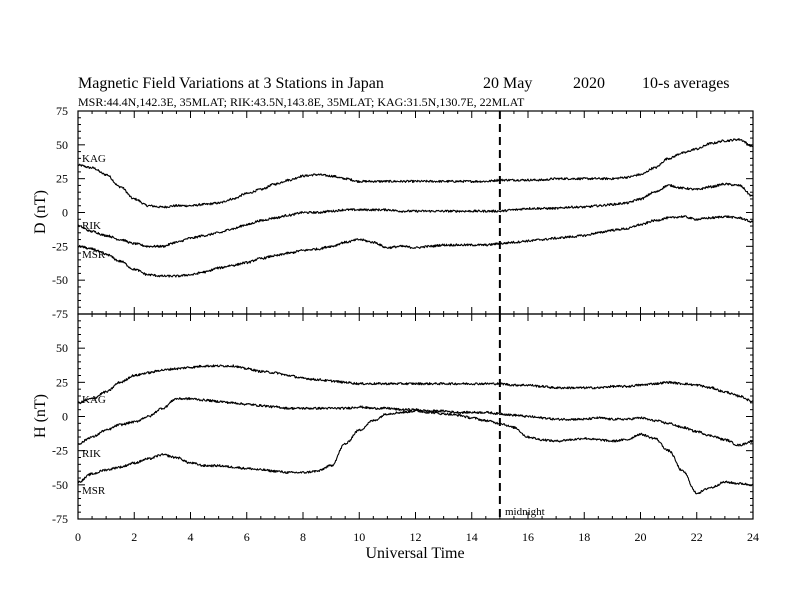 Image resolution: width=792 pixels, height=612 pixels. What do you see at coordinates (697, 537) in the screenshot?
I see `x-tick-label: 22` at bounding box center [697, 537].